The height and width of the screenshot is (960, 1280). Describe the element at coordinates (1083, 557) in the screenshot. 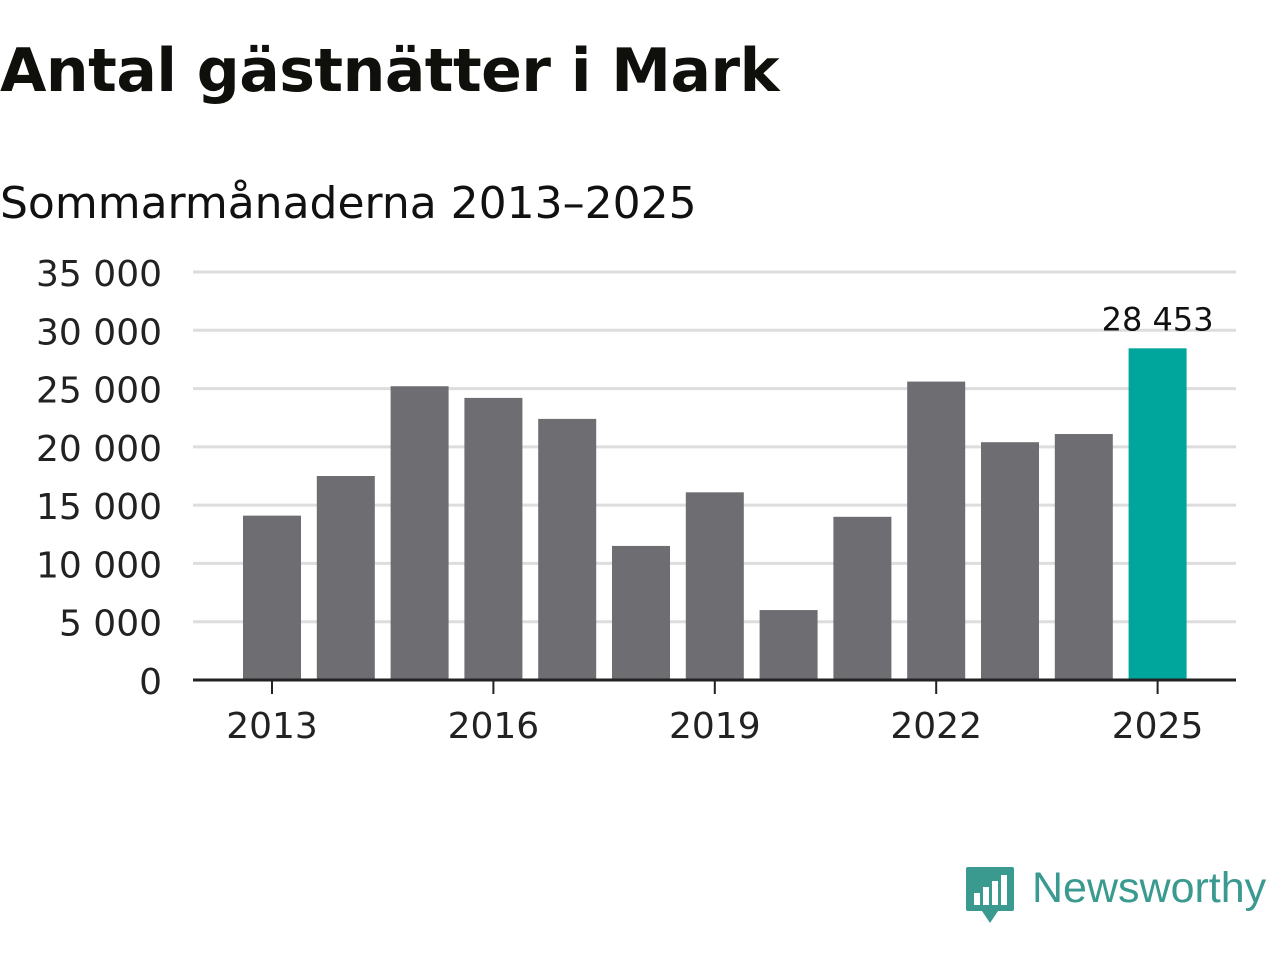

I see `bar-2024` at that location.